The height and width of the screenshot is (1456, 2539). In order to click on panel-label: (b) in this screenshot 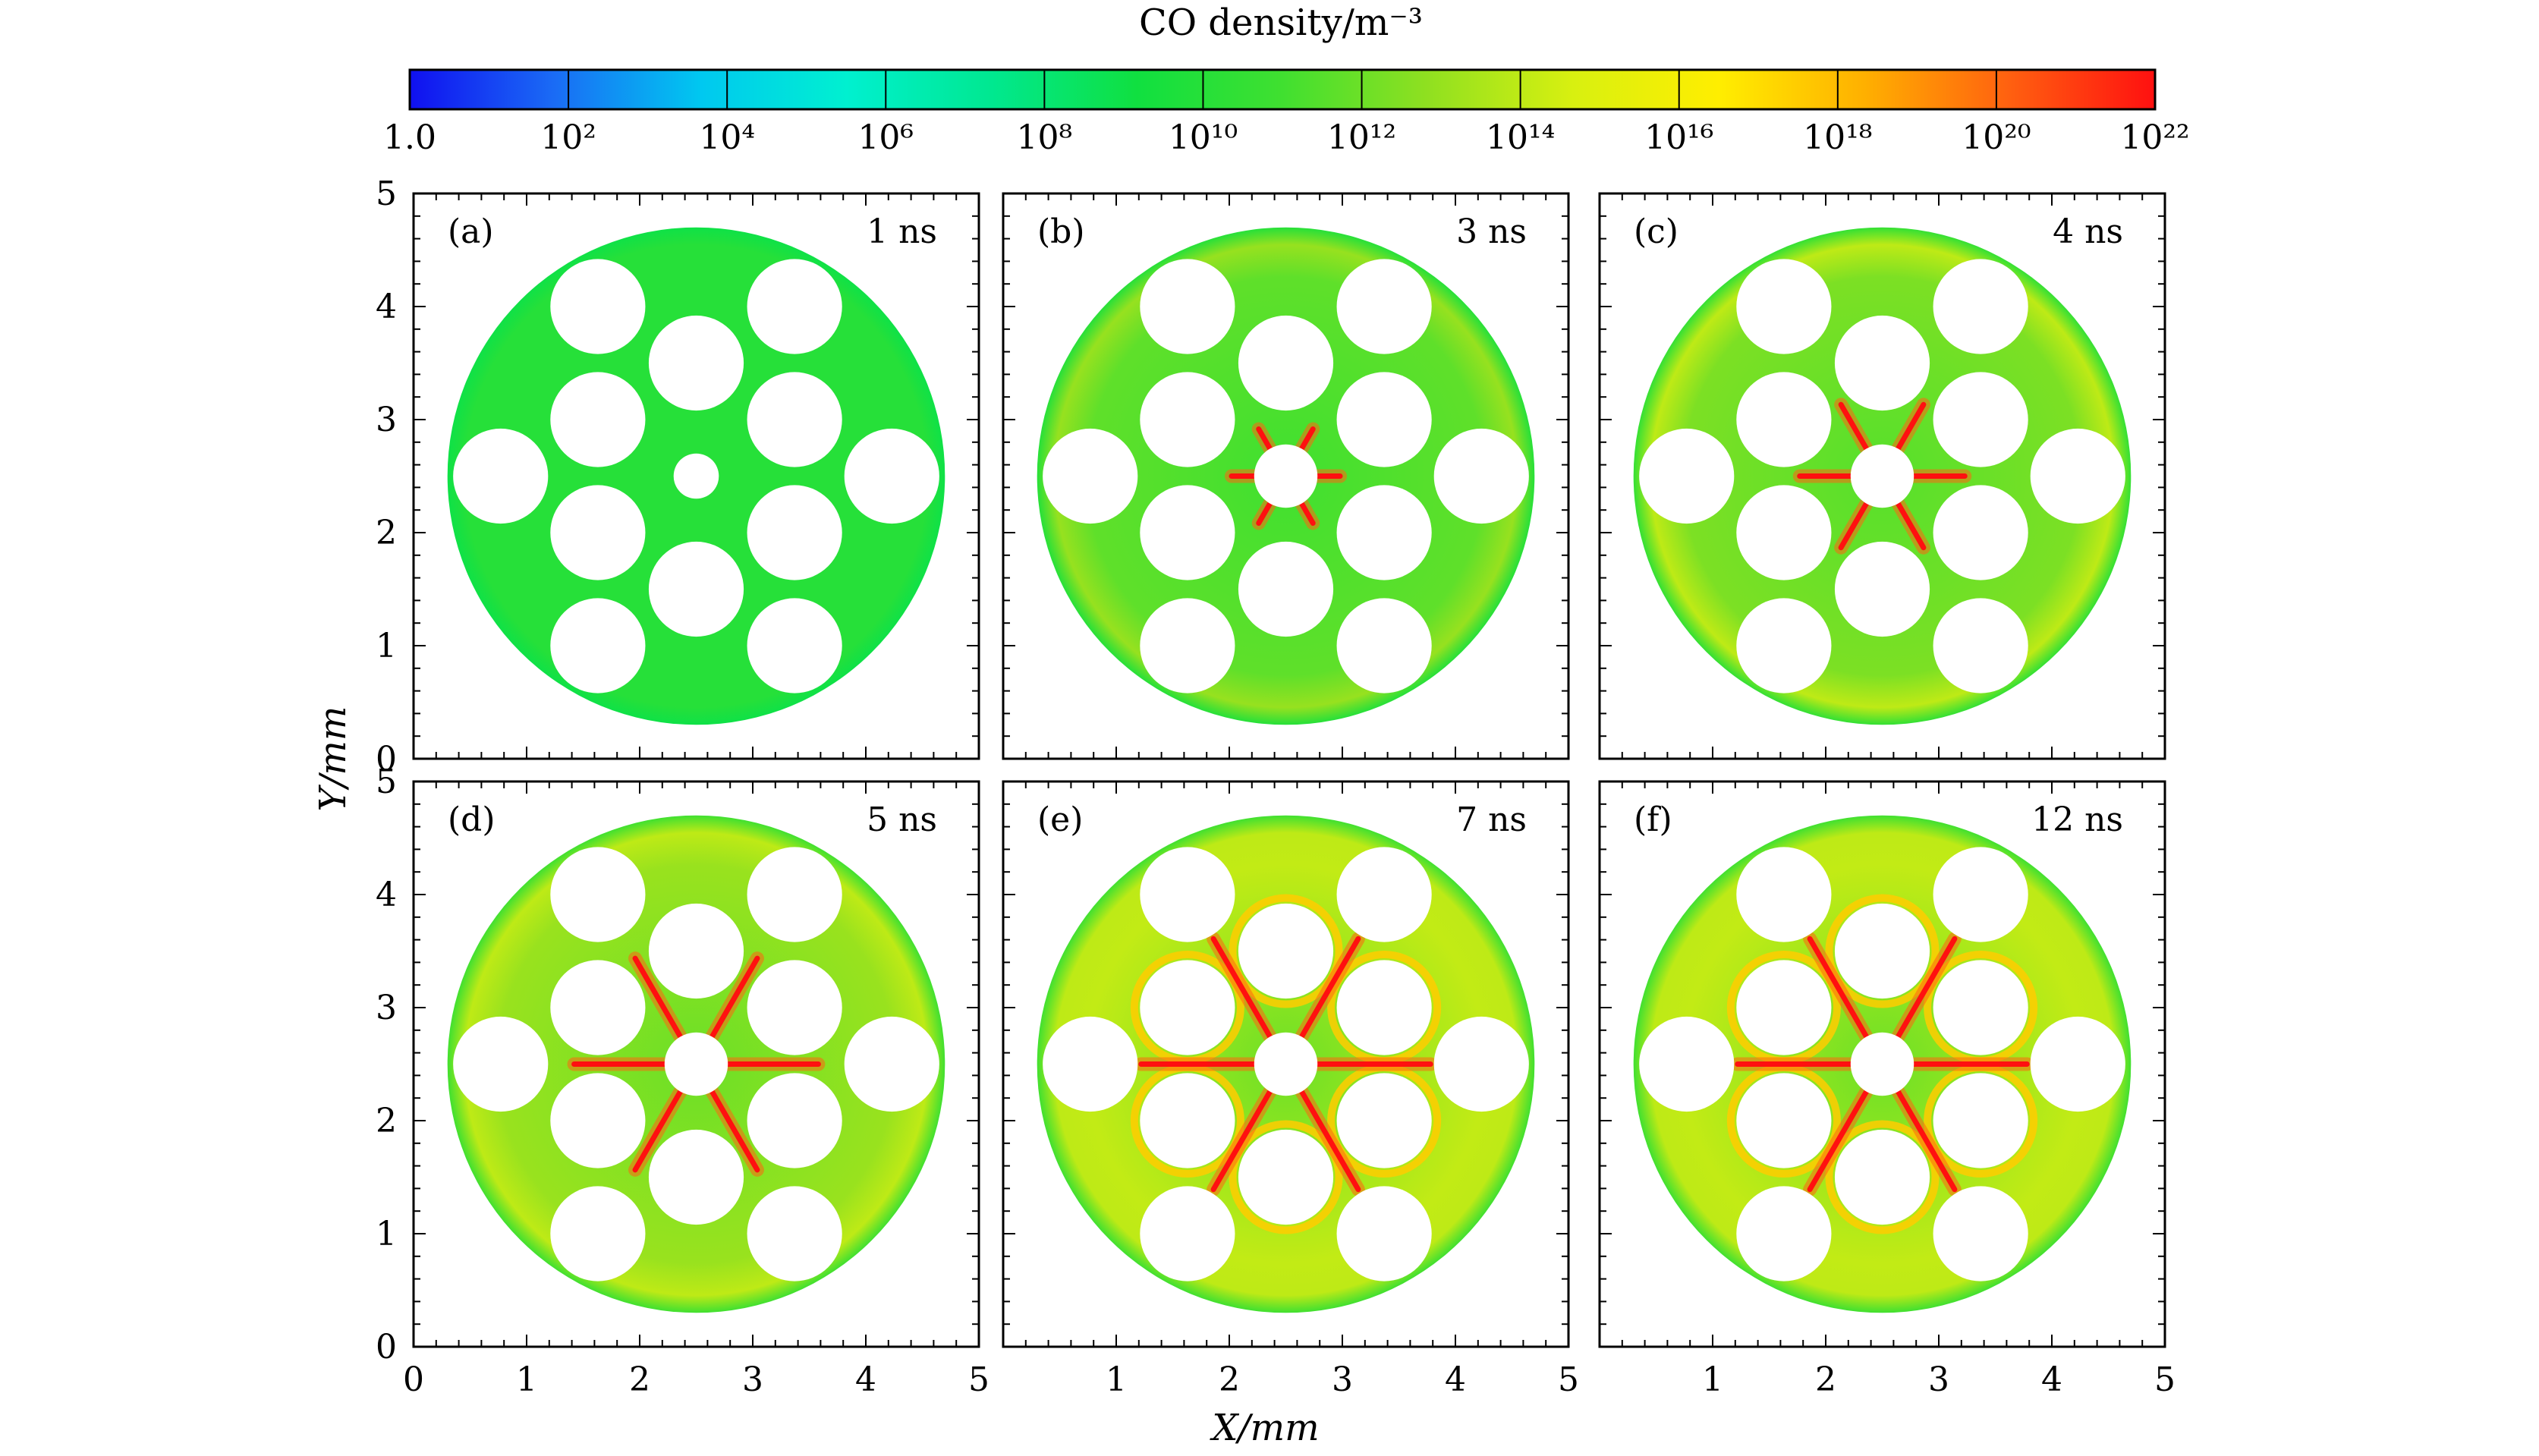, I will do `click(1061, 232)`.